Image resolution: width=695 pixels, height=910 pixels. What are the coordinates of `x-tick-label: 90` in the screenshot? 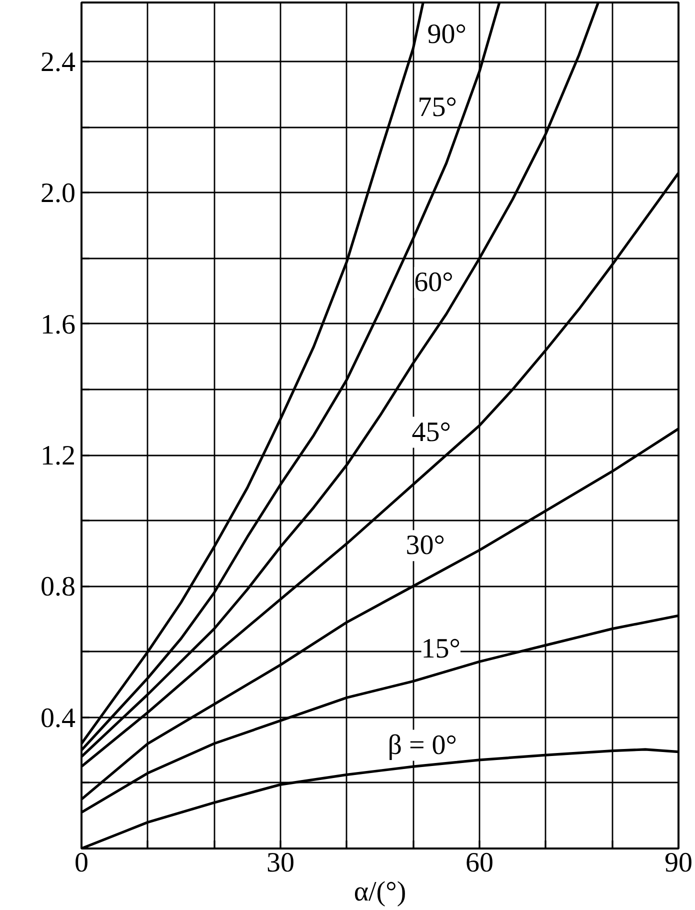 It's located at (678, 863).